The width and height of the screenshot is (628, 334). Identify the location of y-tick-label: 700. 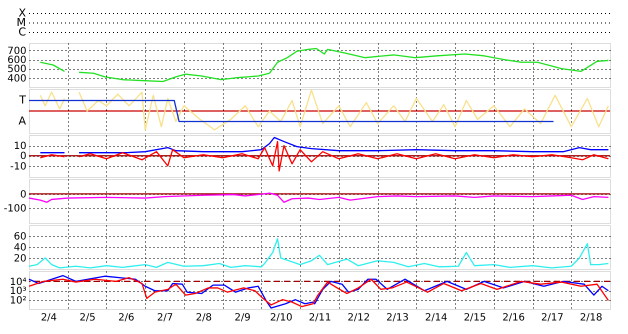
(16, 51).